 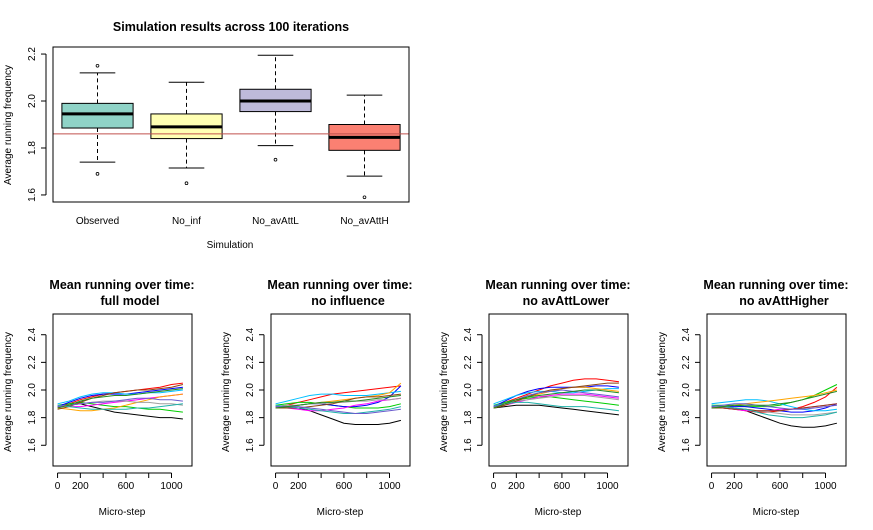 What do you see at coordinates (129, 301) in the screenshot?
I see `panel-title-line2: full model` at bounding box center [129, 301].